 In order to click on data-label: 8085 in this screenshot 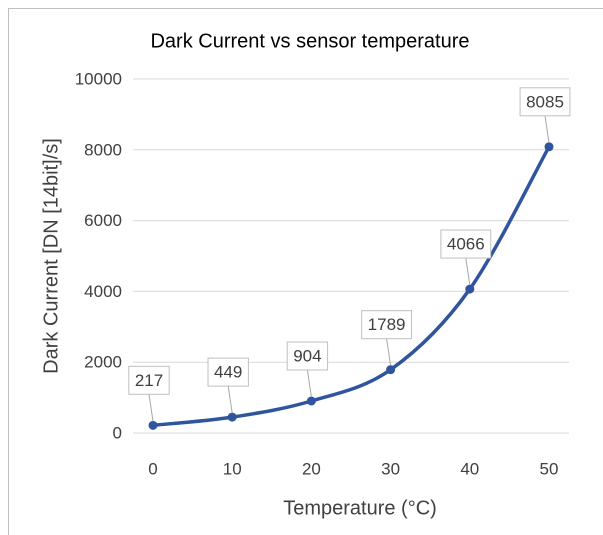, I will do `click(545, 102)`.